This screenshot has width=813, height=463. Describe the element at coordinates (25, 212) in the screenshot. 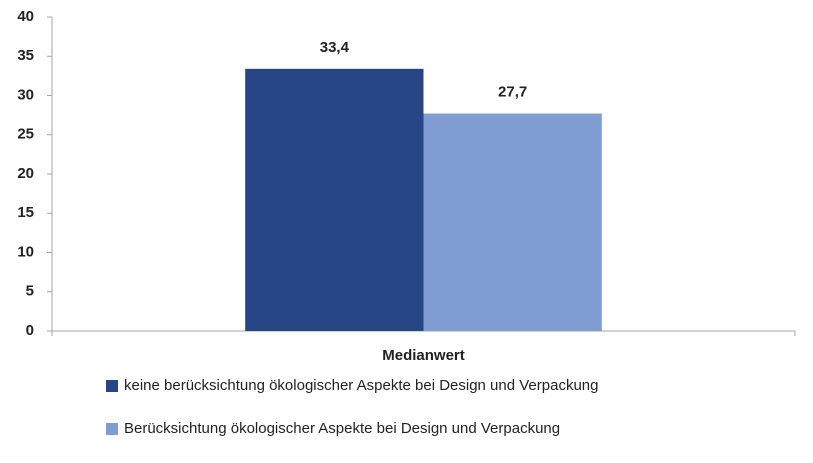

I see `y-tick-label: 15` at that location.